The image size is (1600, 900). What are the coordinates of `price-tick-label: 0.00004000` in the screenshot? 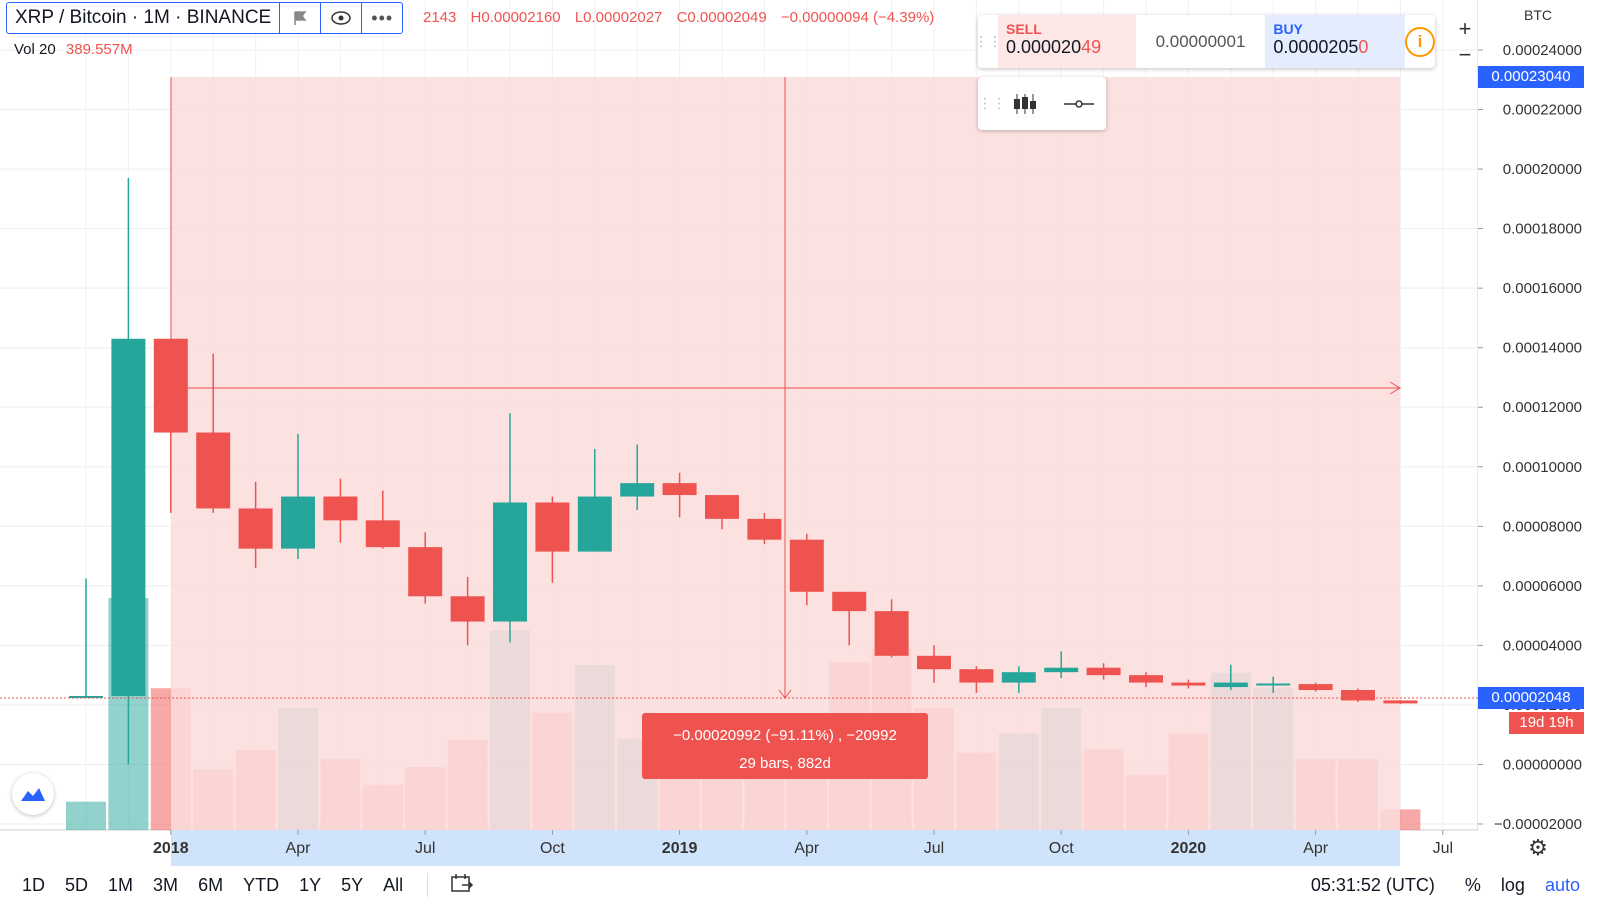 It's located at (1542, 645).